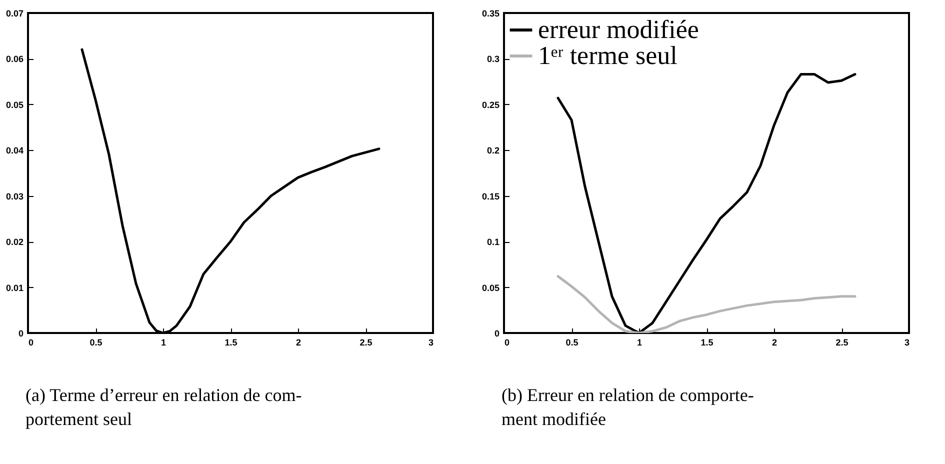 The image size is (945, 464). What do you see at coordinates (491, 196) in the screenshot?
I see `y-tick-label: 0.15` at bounding box center [491, 196].